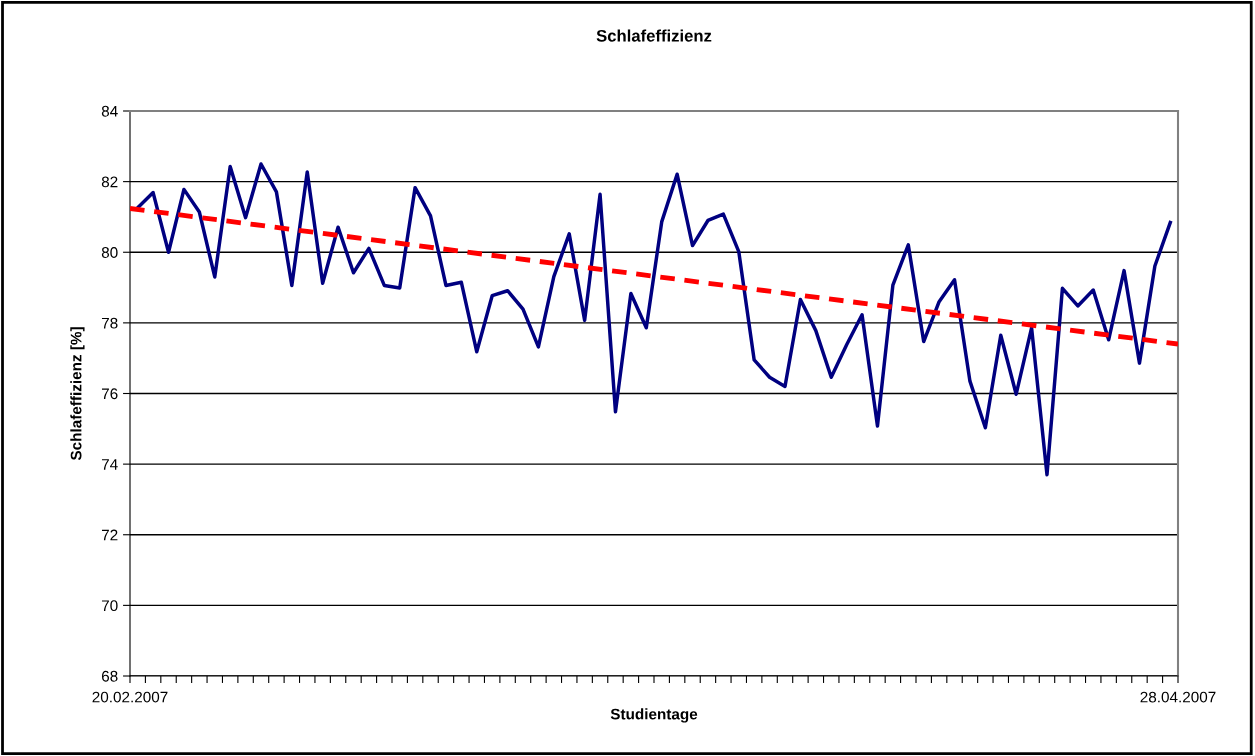  Describe the element at coordinates (654, 715) in the screenshot. I see `x-axis-title: Studientage` at that location.